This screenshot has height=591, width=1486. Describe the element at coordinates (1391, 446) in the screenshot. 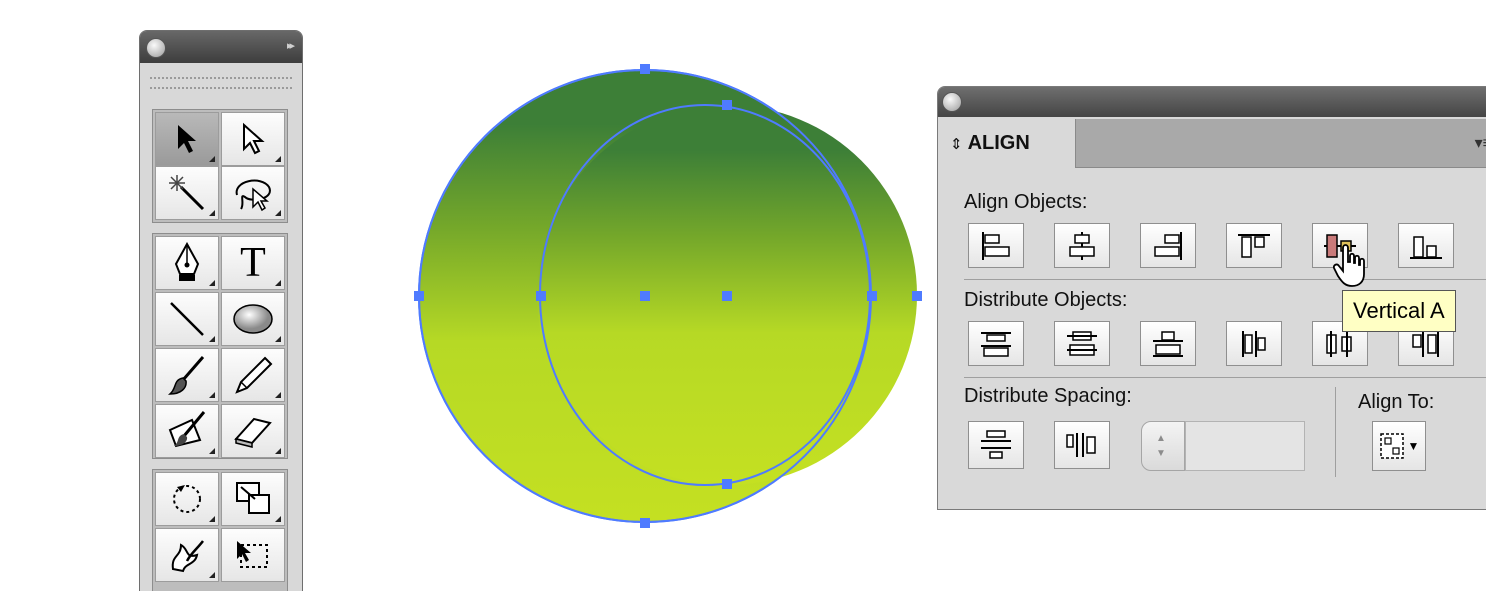

I see `align-to-selection-icon` at that location.